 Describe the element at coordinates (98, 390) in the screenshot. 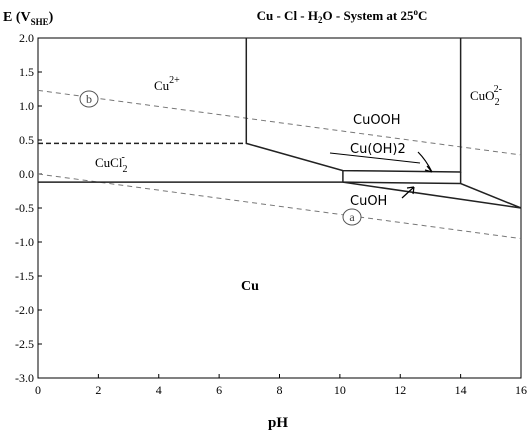

I see `x-tick-label: 2` at that location.